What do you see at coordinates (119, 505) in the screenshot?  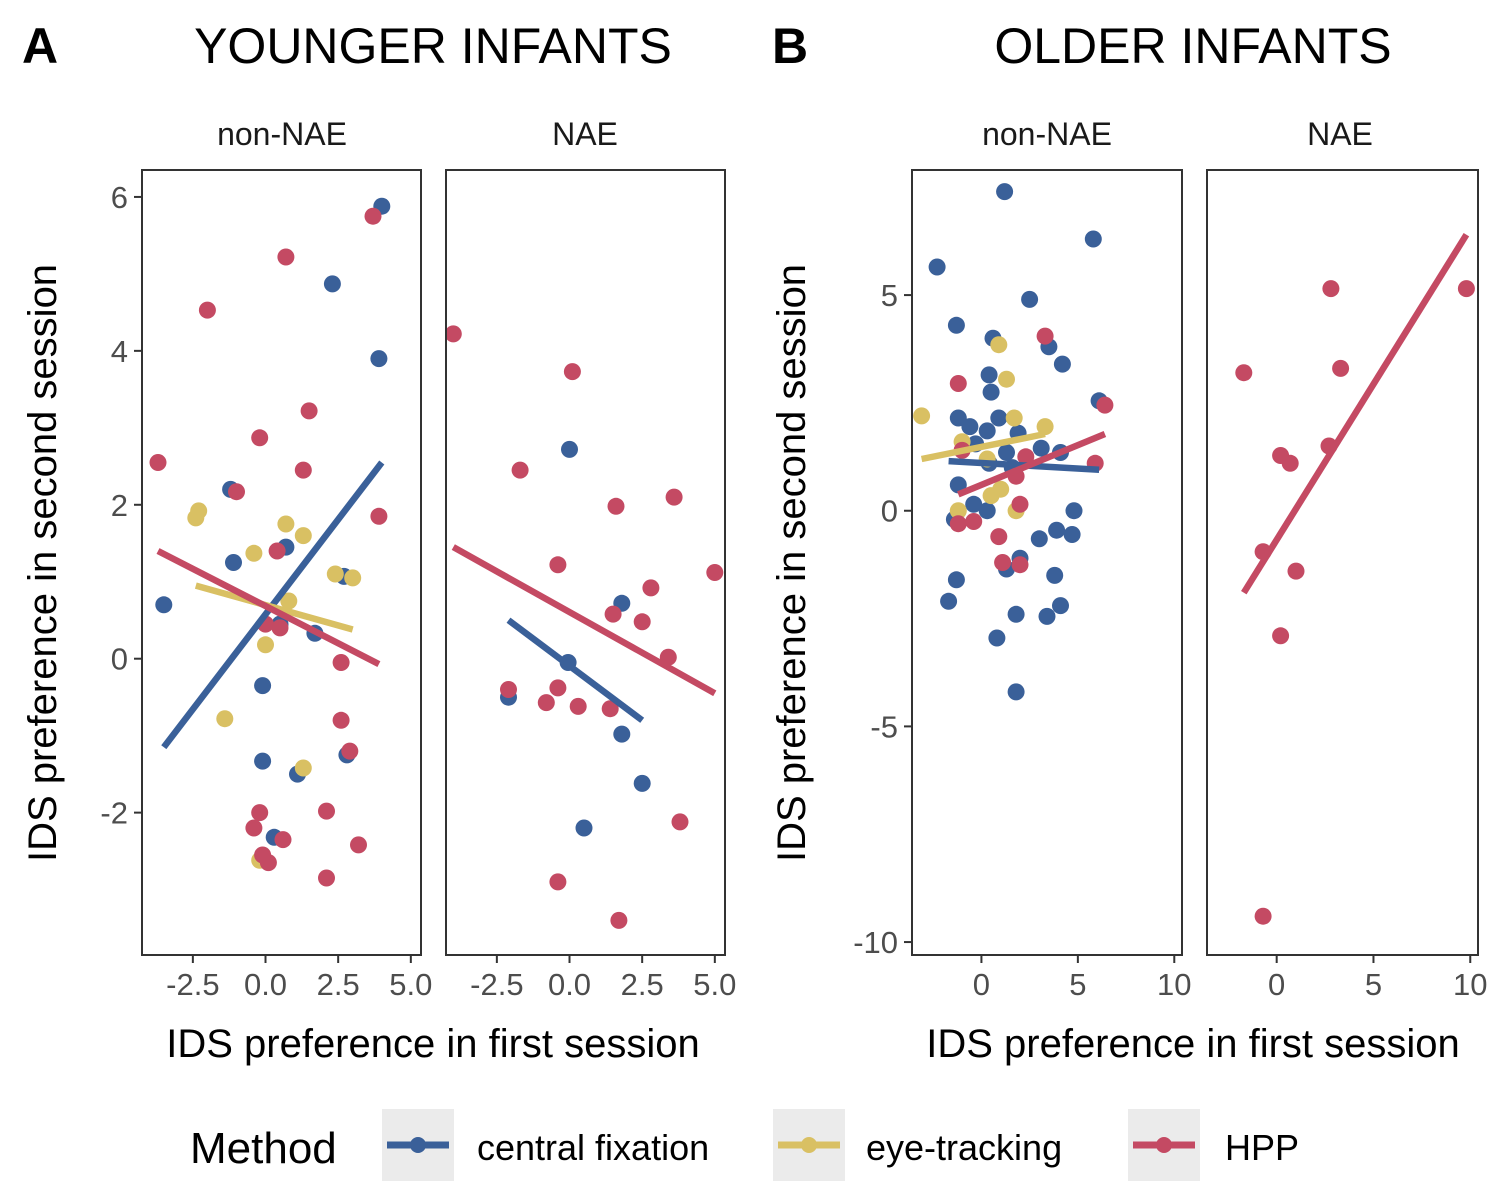 I see `y-tick-label-a-non-nae-2: 2` at bounding box center [119, 505].